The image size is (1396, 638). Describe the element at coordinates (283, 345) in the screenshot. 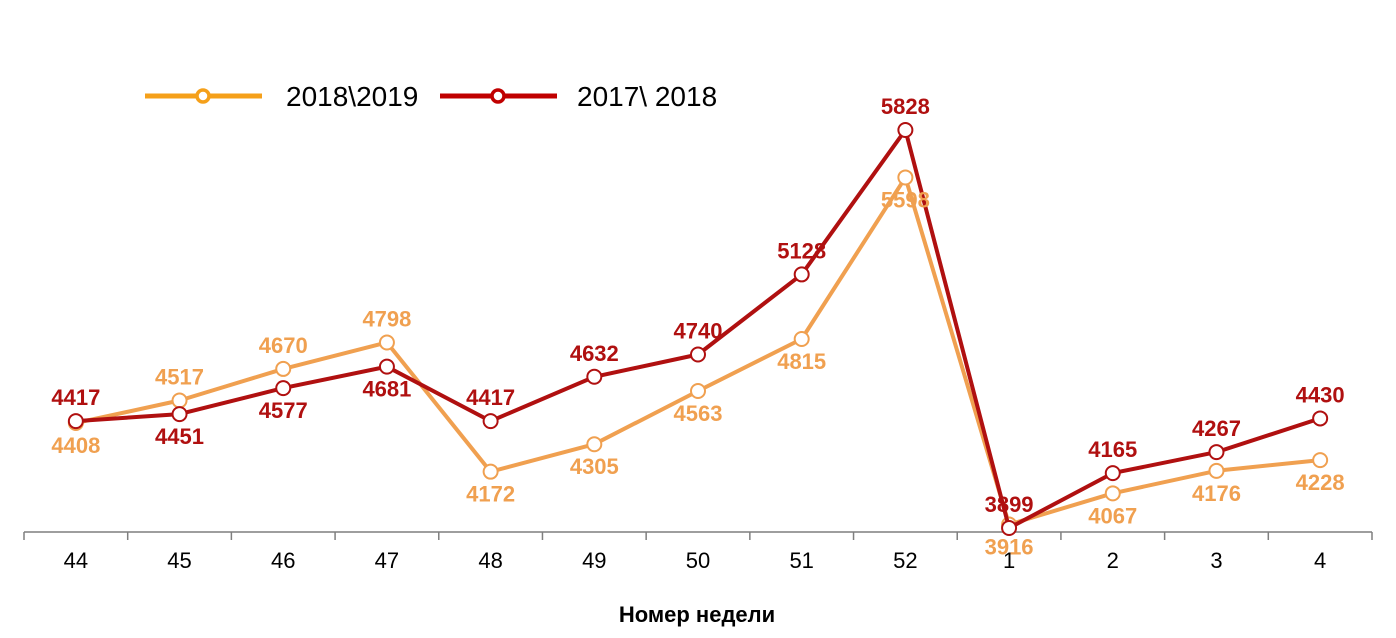

I see `data-label-2018-2019: 4670` at that location.